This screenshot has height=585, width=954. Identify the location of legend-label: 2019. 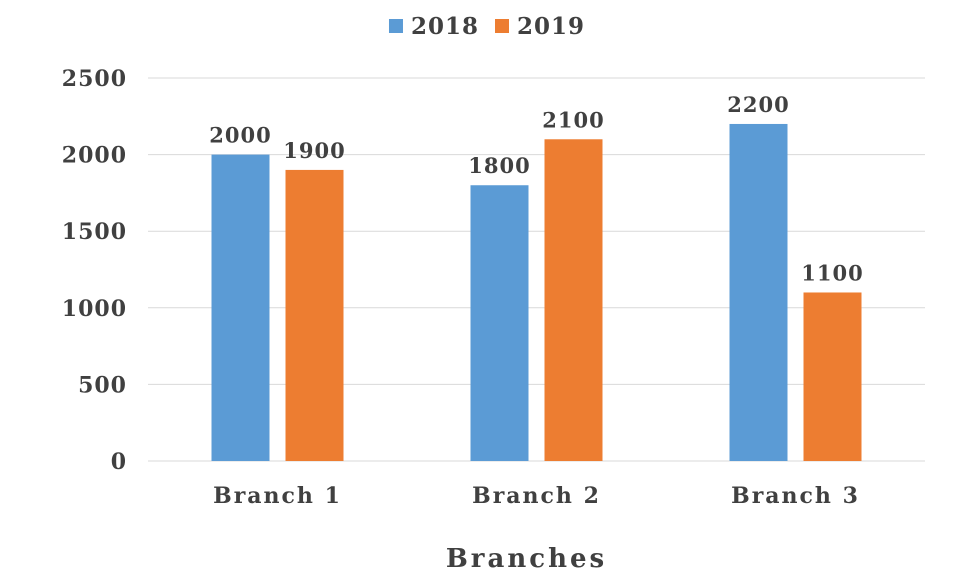
(551, 26).